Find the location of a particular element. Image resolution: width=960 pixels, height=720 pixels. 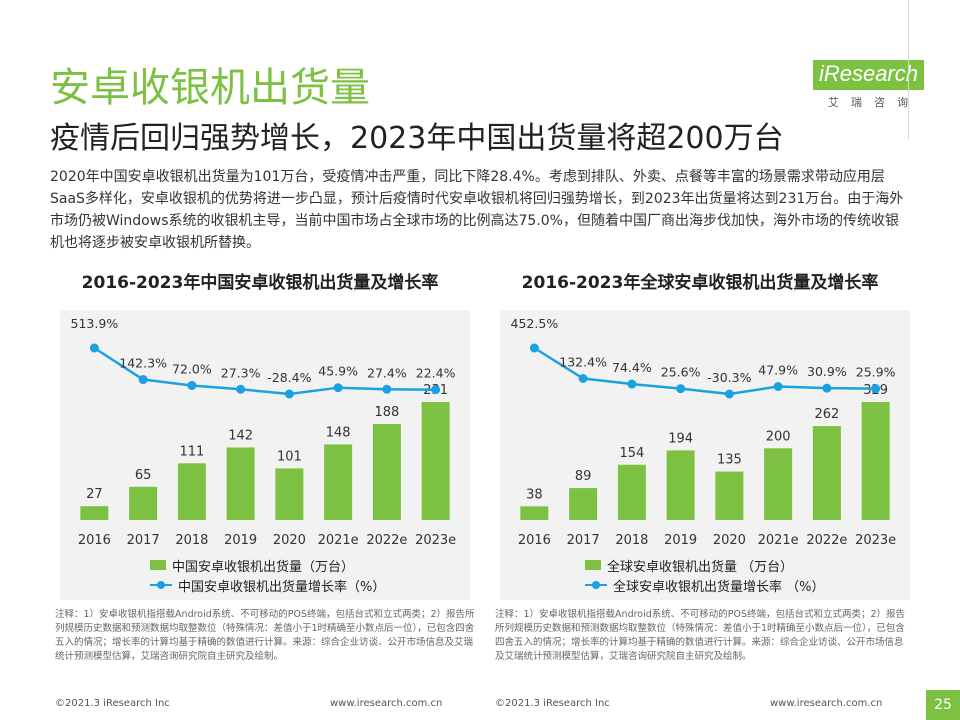

legend-swatch-line is located at coordinates (161, 585).